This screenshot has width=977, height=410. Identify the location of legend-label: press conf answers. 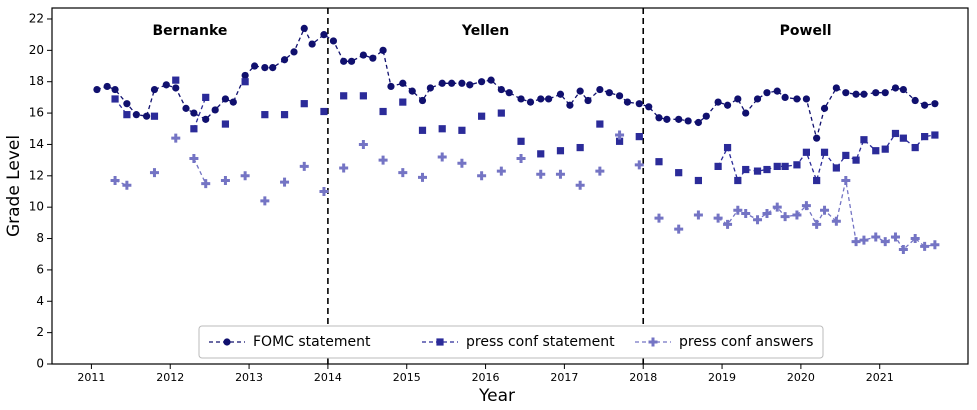
(746, 342).